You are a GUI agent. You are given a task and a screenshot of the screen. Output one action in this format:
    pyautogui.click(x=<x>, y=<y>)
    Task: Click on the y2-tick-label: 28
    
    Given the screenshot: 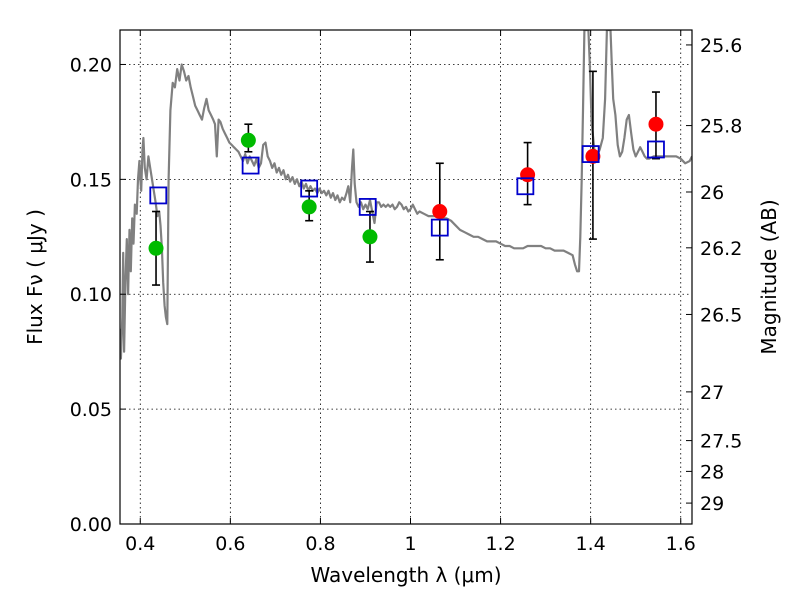 What is the action you would take?
    pyautogui.click(x=712, y=472)
    